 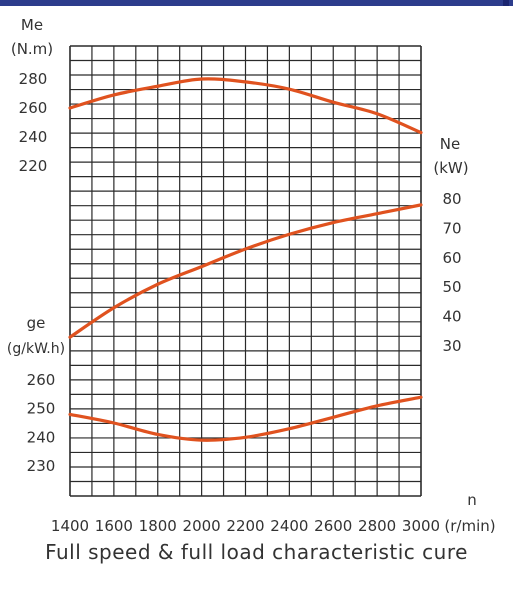 I want to click on power-tick-label: 80, so click(x=451, y=199).